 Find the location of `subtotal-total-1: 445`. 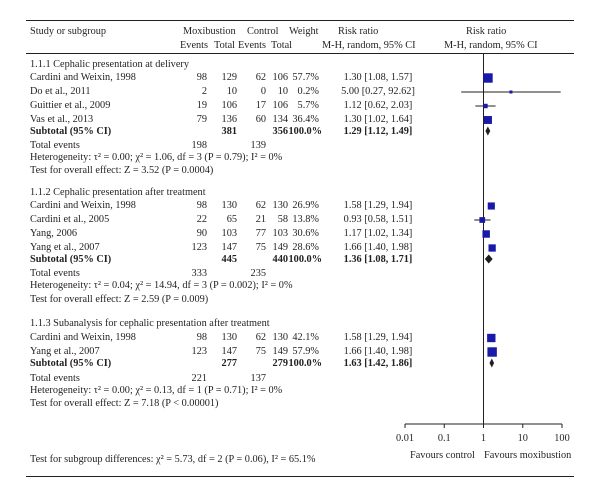

subtotal-total-1: 445 is located at coordinates (229, 259).